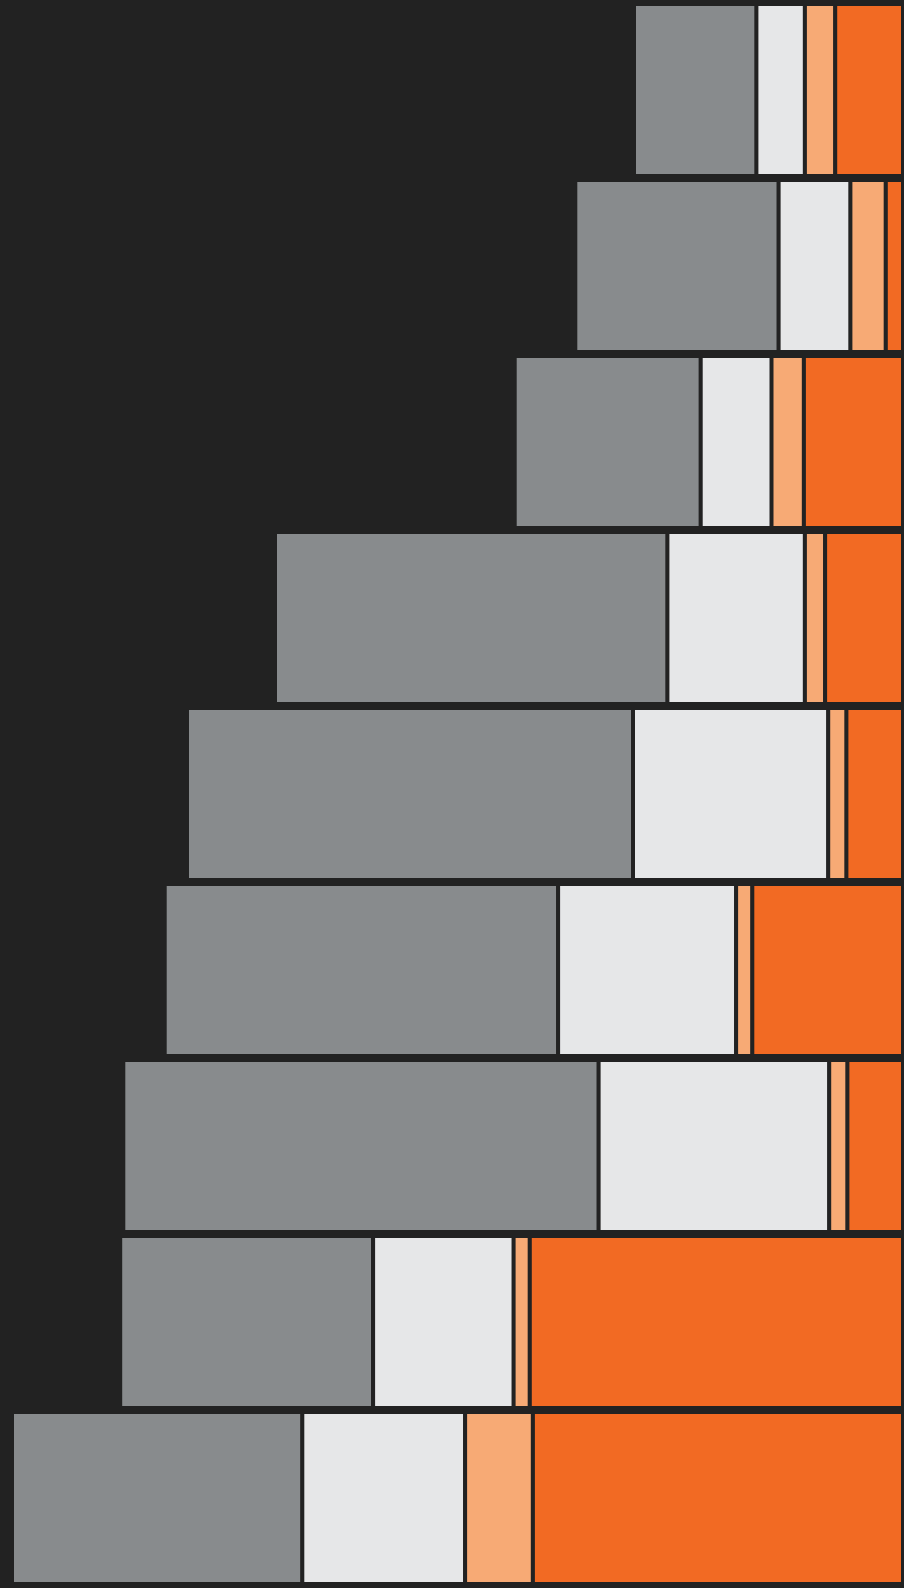 The width and height of the screenshot is (904, 1588). I want to click on bar-segment-row7-series2, so click(714, 1146).